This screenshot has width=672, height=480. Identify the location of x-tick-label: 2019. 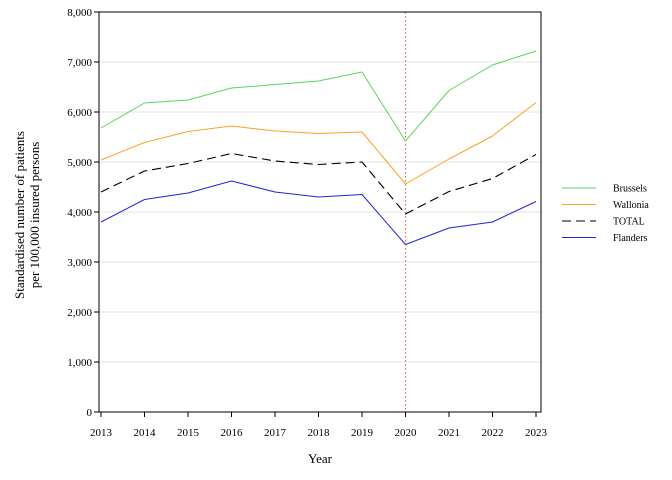
(362, 433).